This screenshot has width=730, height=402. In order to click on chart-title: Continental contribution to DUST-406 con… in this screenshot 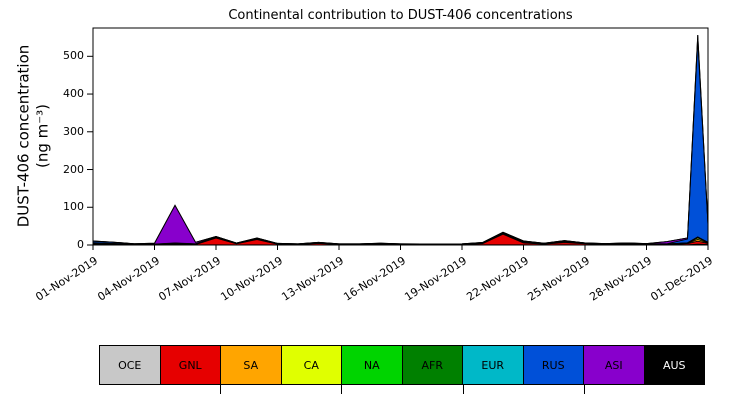, I will do `click(400, 15)`.